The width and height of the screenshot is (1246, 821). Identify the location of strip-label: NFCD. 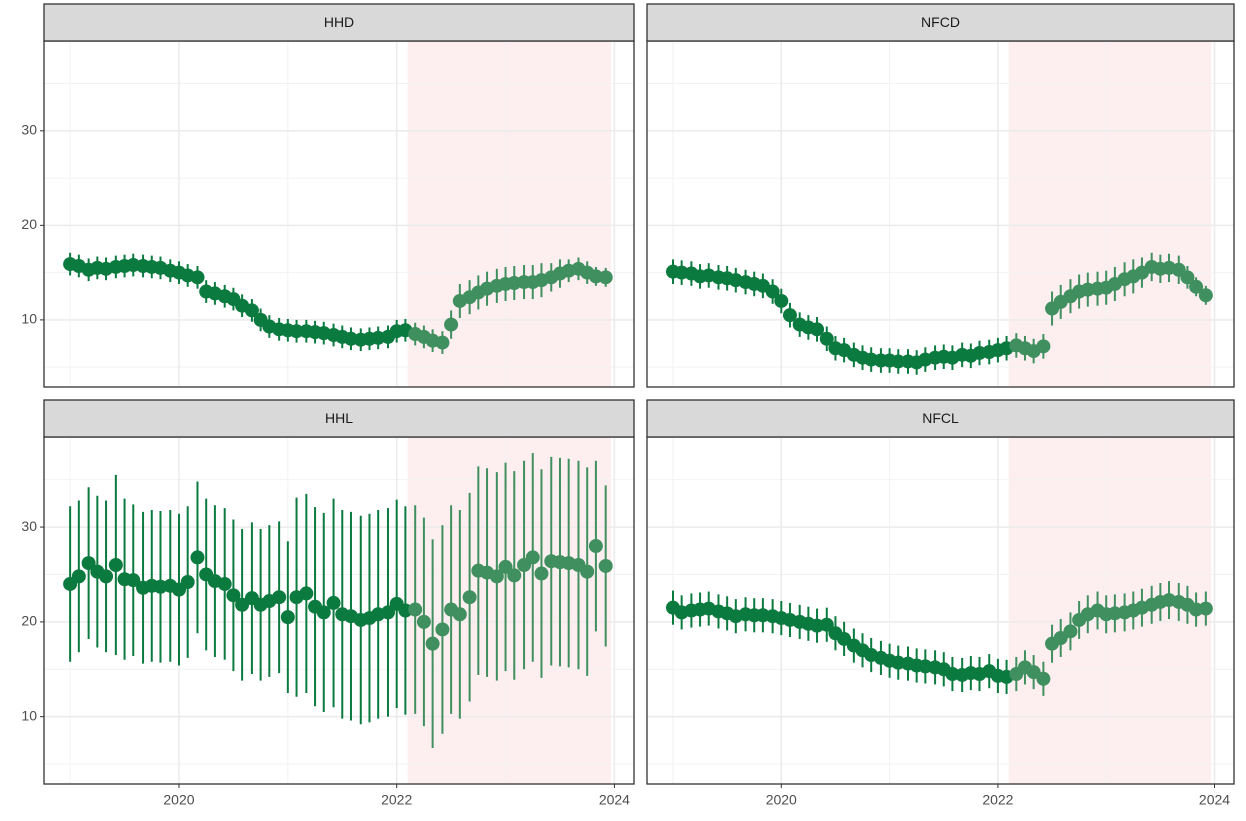
(940, 22).